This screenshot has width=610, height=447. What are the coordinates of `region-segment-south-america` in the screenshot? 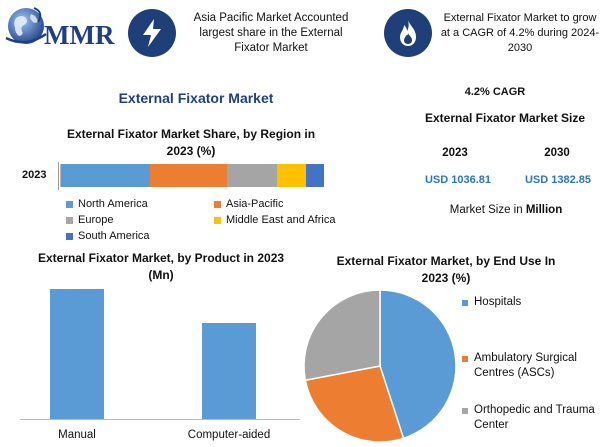 It's located at (314, 175).